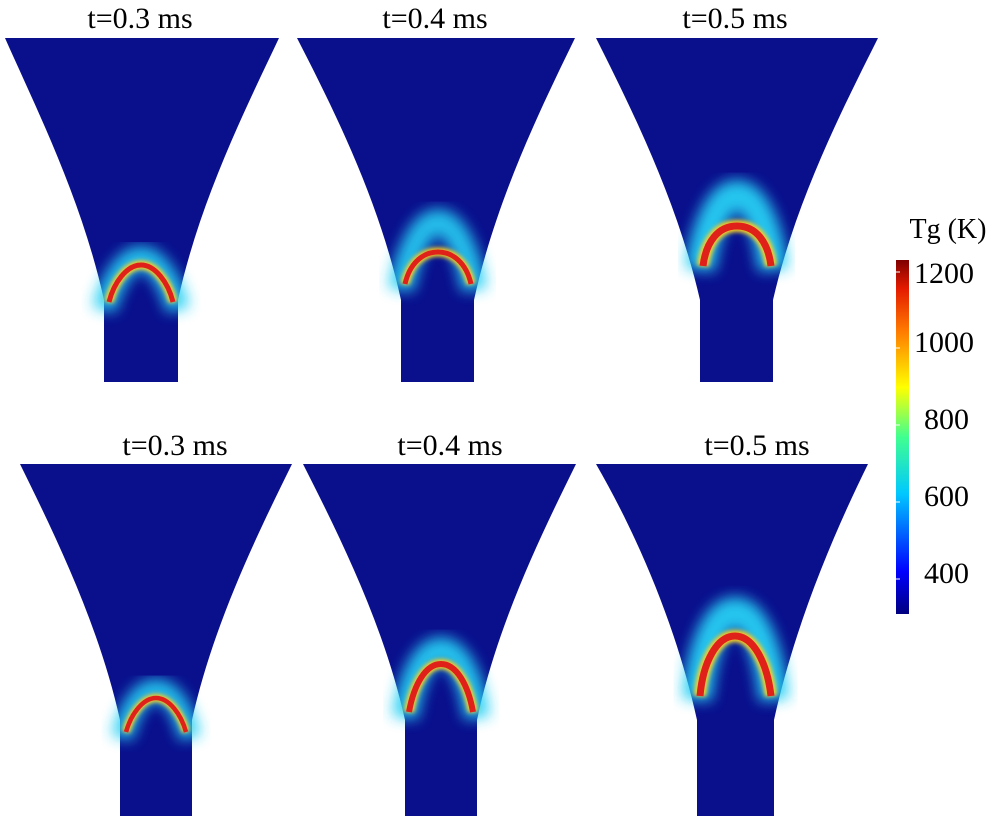 The width and height of the screenshot is (1000, 820). I want to click on panel-2-flame, so click(437, 250).